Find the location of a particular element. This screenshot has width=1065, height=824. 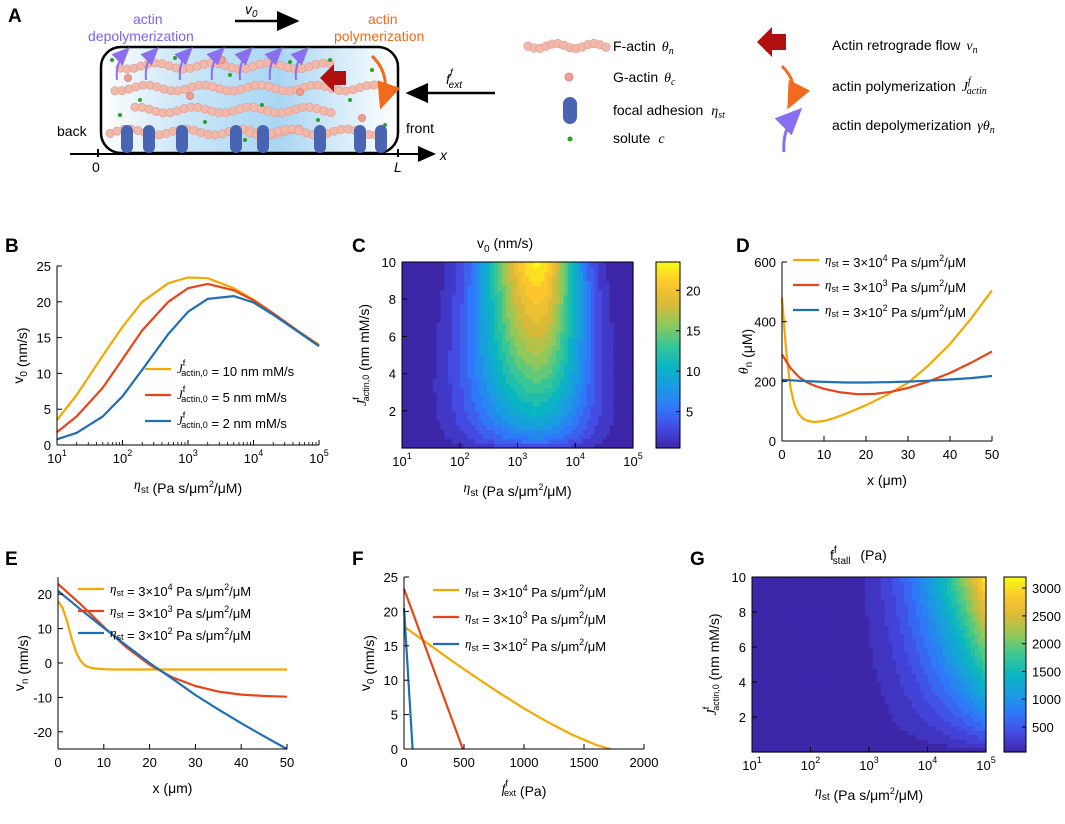

chart-f-y-tick-label: 0 is located at coordinates (394, 749).